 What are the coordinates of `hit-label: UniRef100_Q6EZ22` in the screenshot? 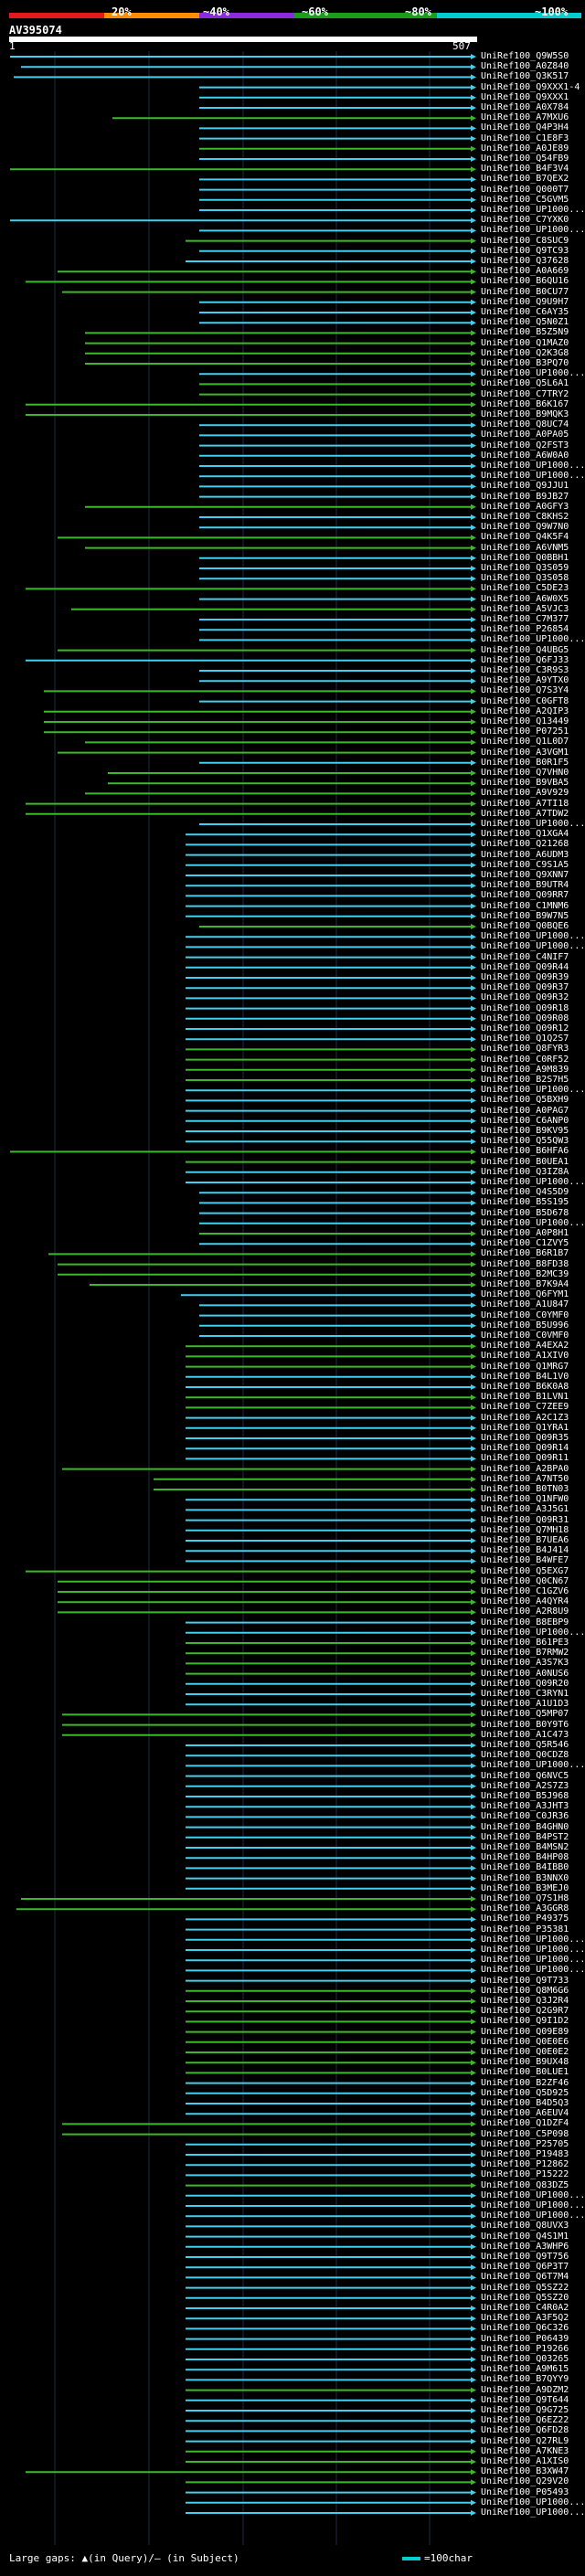 It's located at (525, 2420).